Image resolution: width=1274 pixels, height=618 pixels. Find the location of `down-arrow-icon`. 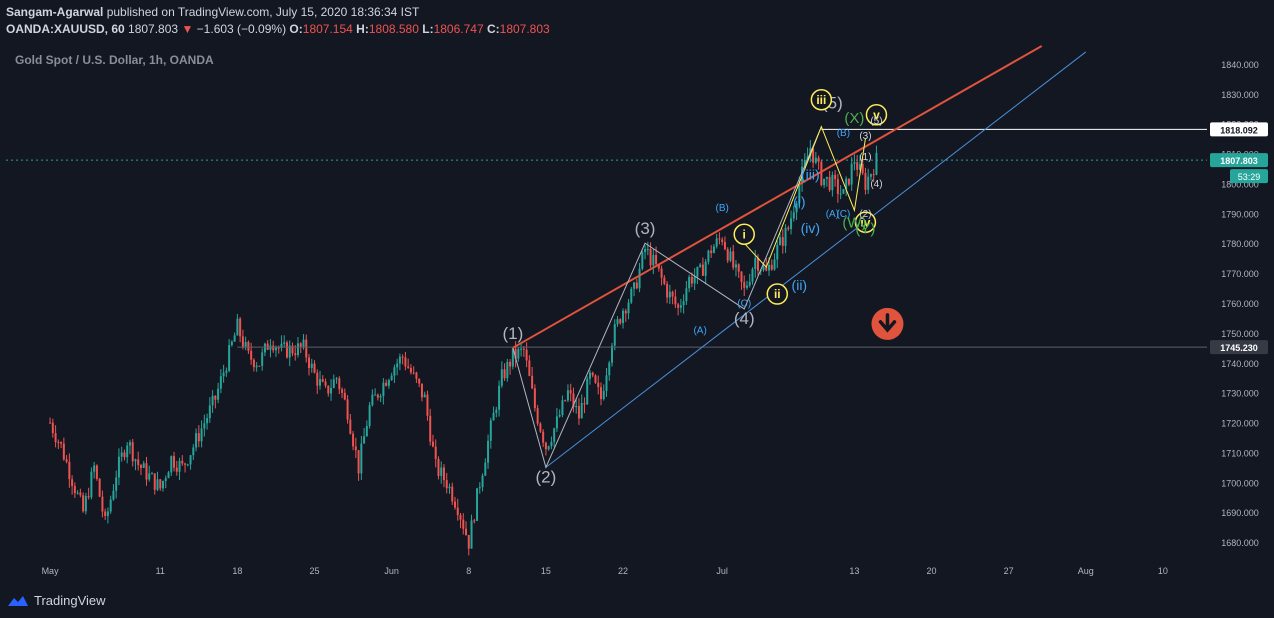

down-arrow-icon is located at coordinates (887, 323).